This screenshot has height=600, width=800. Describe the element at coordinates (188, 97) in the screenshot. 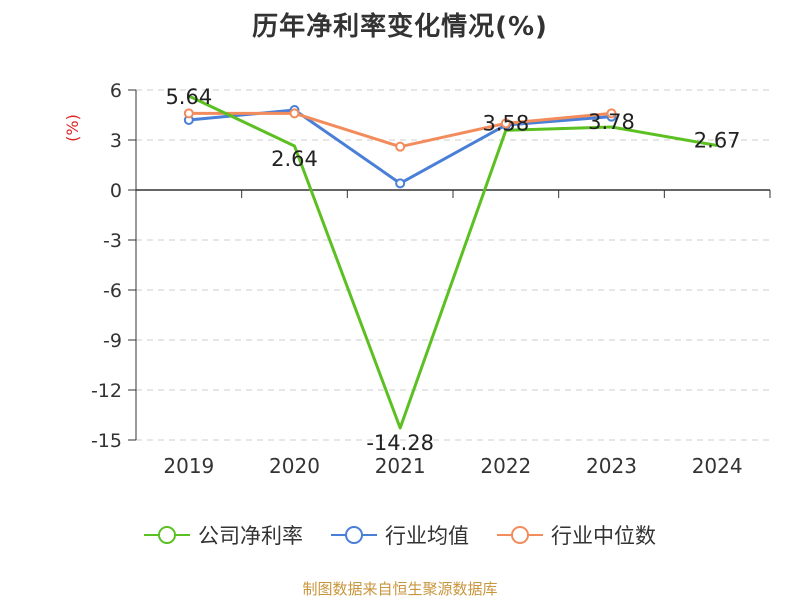

I see `data-label: 5.64` at that location.